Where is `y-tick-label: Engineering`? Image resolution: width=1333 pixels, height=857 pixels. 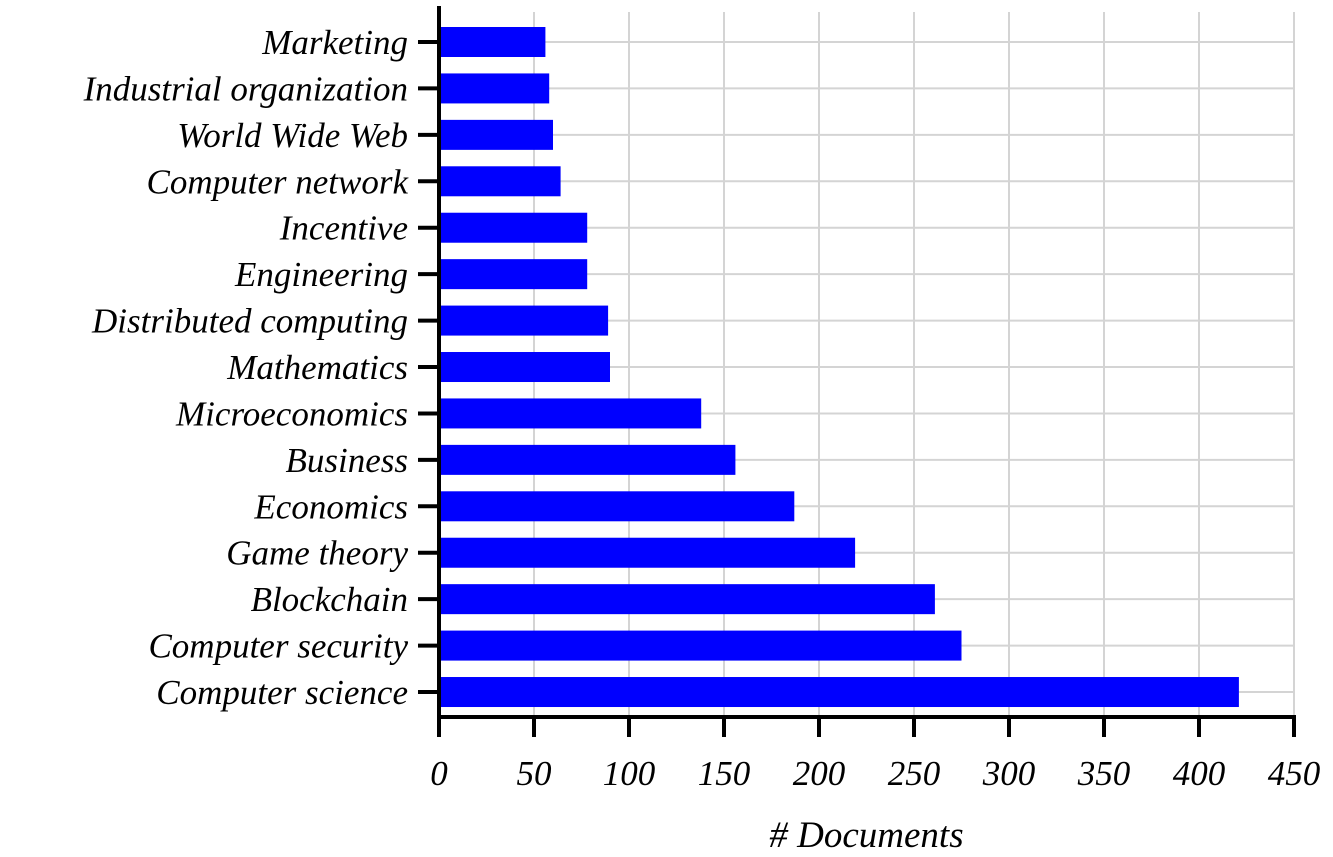
y-tick-label: Engineering is located at coordinates (321, 274).